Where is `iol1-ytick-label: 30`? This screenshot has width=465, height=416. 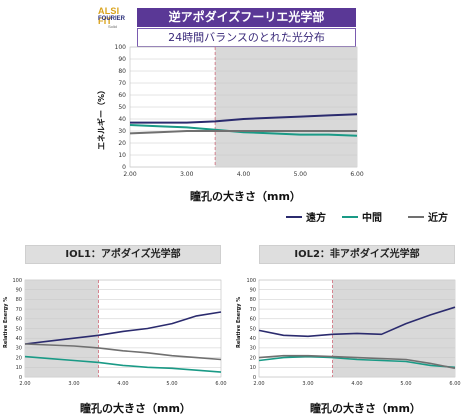
iol1-ytick-label: 30 is located at coordinates (19, 349).